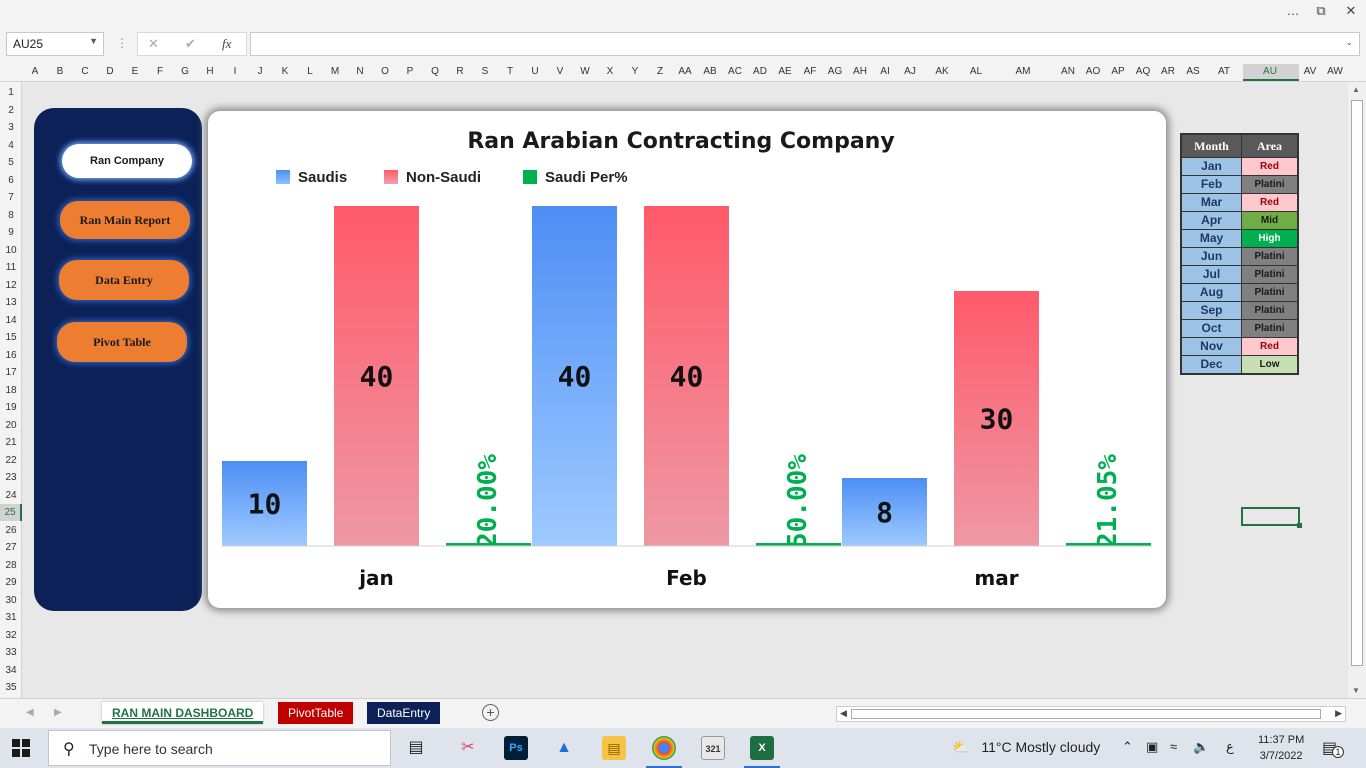 This screenshot has width=1366, height=768. What do you see at coordinates (1269, 202) in the screenshot?
I see `area-cell: Red` at bounding box center [1269, 202].